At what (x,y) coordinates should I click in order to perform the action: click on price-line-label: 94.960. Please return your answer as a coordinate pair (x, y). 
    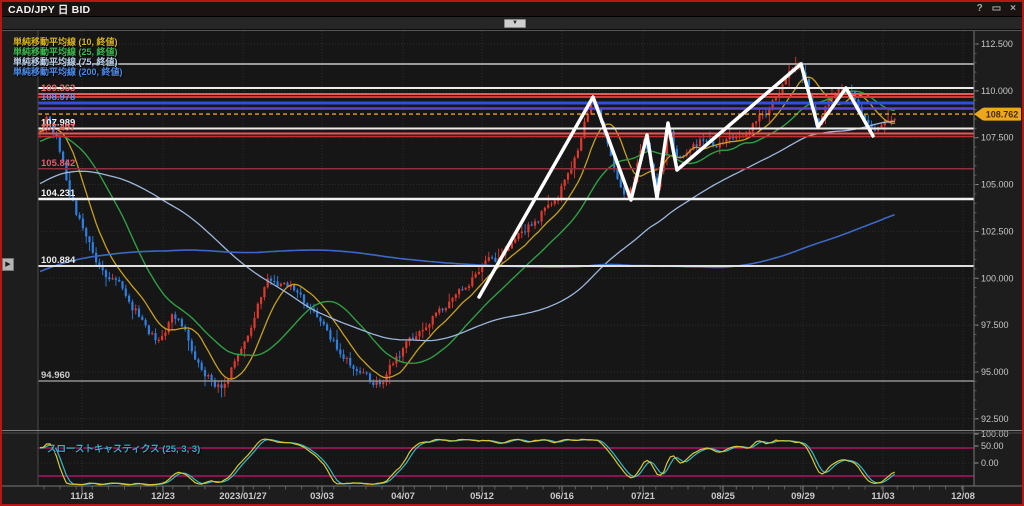
    Looking at the image, I should click on (55, 375).